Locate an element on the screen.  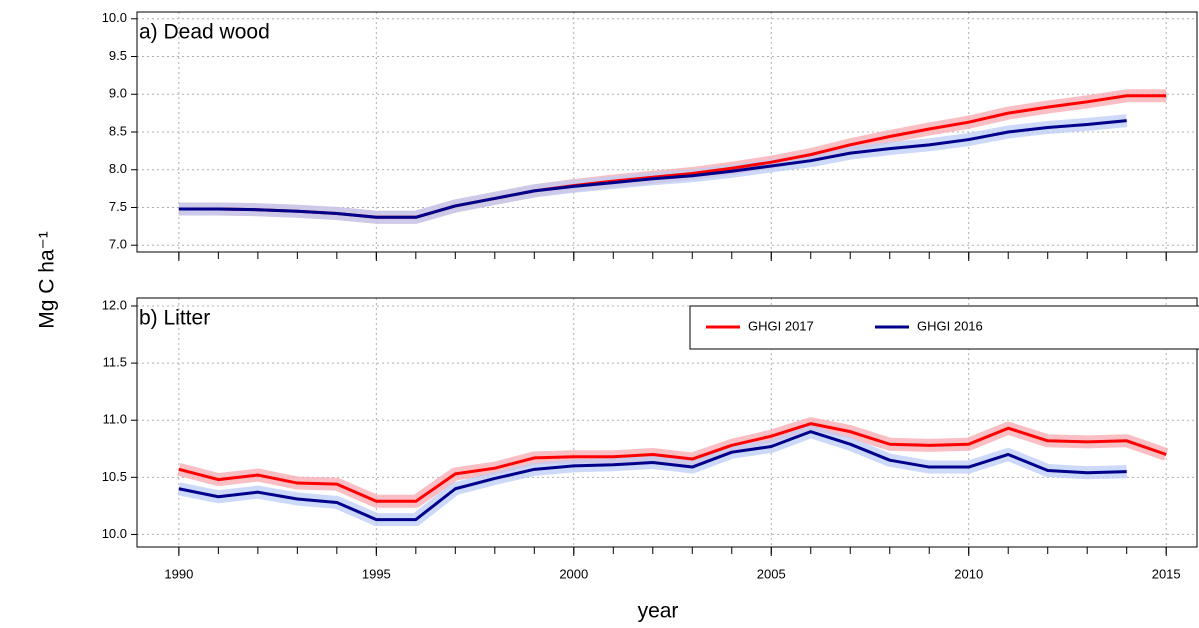
y-axis-label: Mg C ha⁻¹ is located at coordinates (47, 279).